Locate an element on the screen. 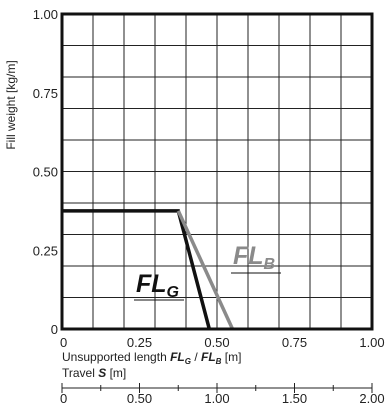 This screenshot has height=407, width=388. y-axis-ticks: 0 0.25 0.50 0.75 1.00 is located at coordinates (45, 172).